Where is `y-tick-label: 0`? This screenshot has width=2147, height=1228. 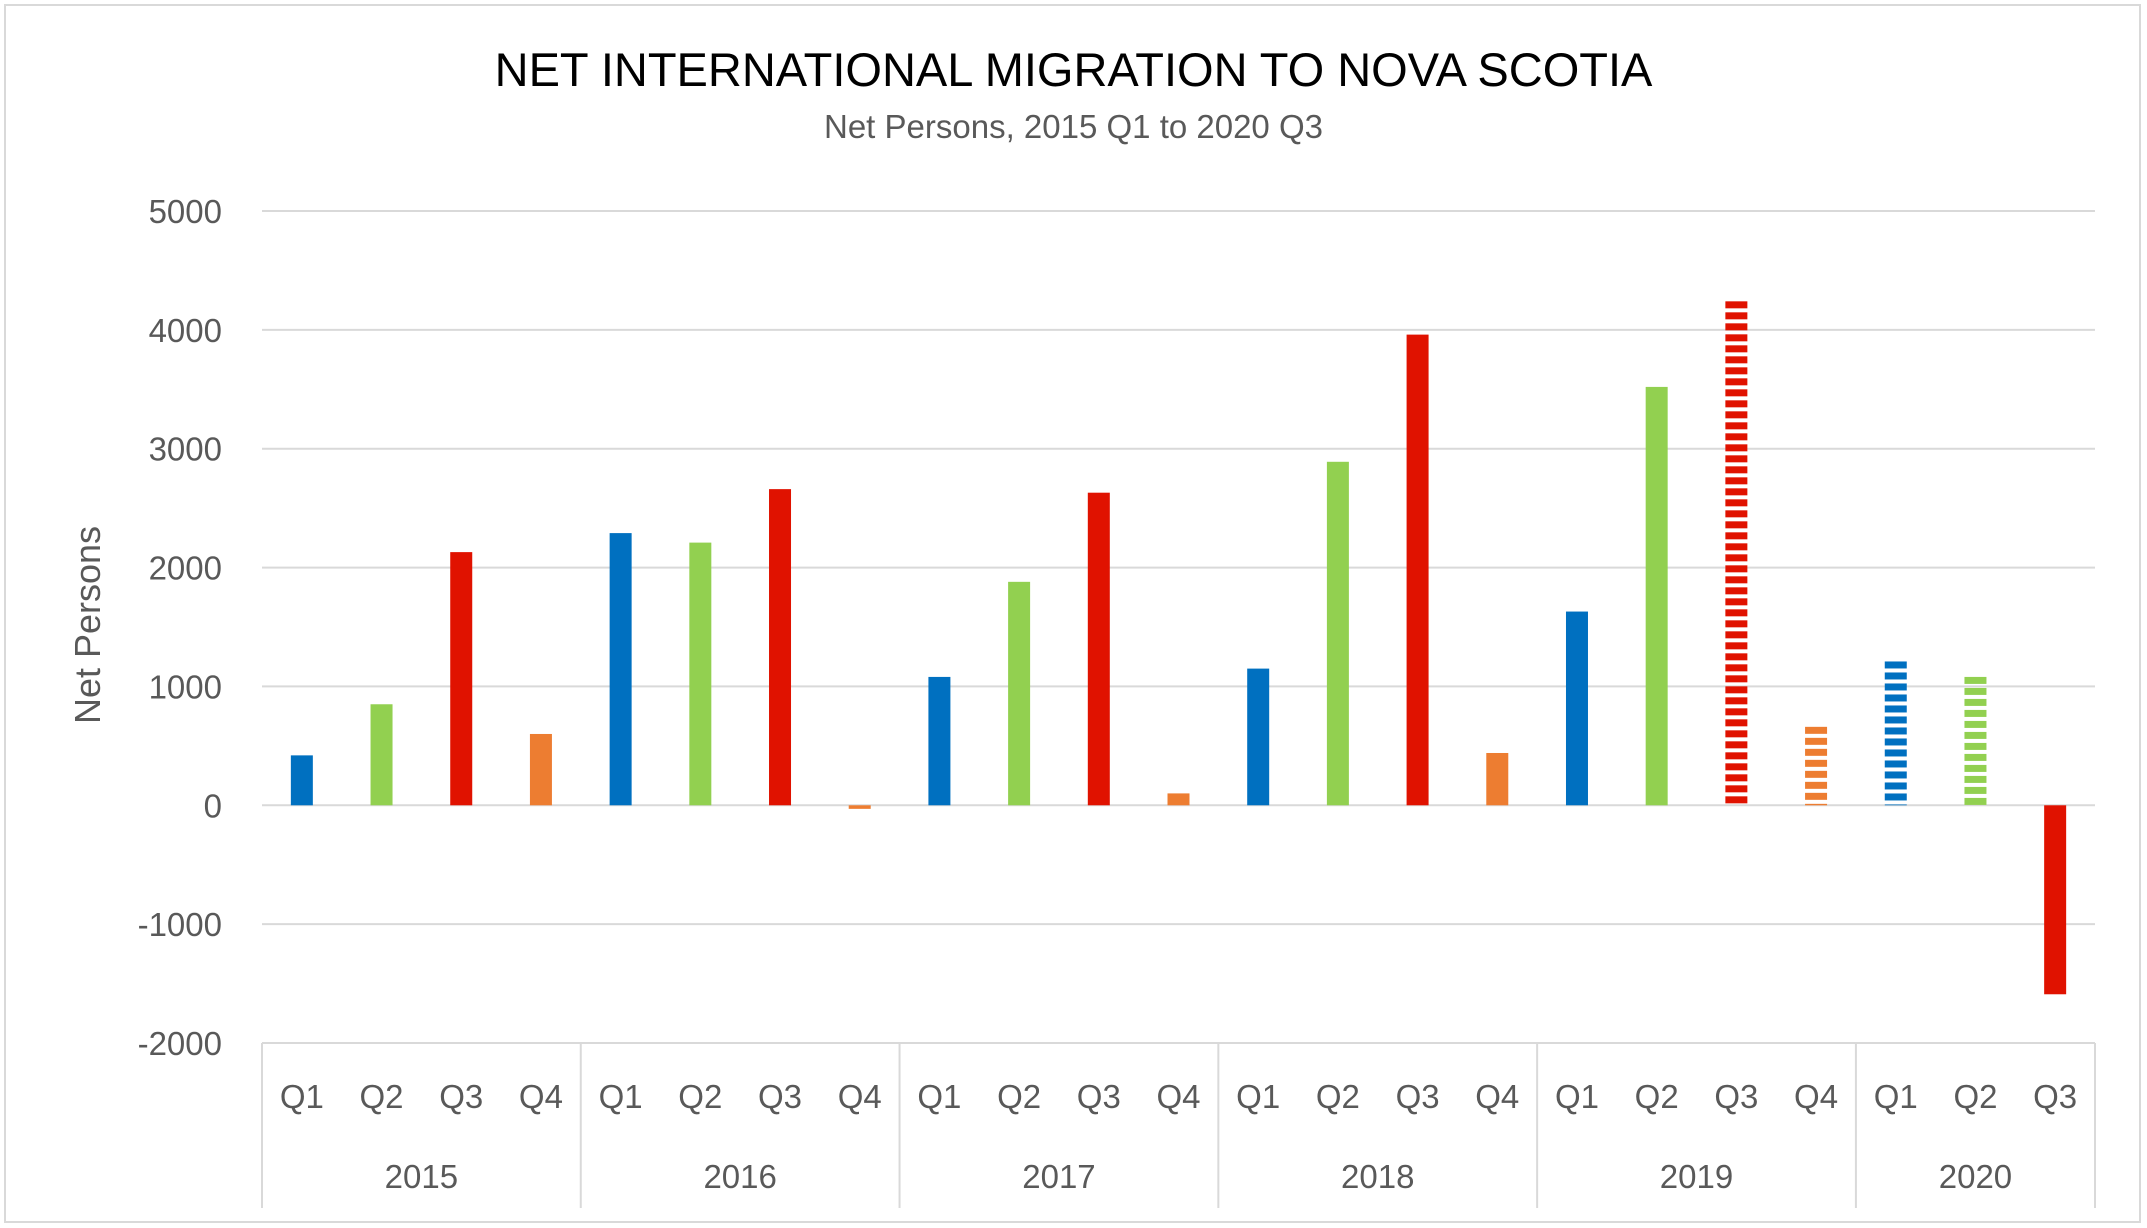
y-tick-label: 0 is located at coordinates (213, 805).